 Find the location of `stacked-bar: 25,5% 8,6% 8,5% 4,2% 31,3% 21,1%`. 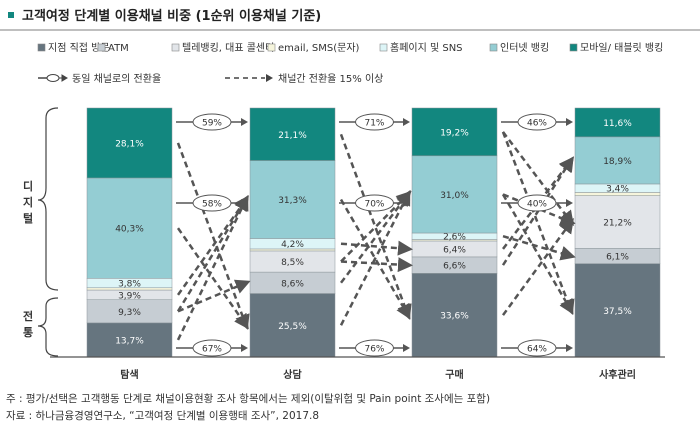

stacked-bar: 25,5% 8,6% 8,5% 4,2% 31,3% 21,1% is located at coordinates (292, 232).